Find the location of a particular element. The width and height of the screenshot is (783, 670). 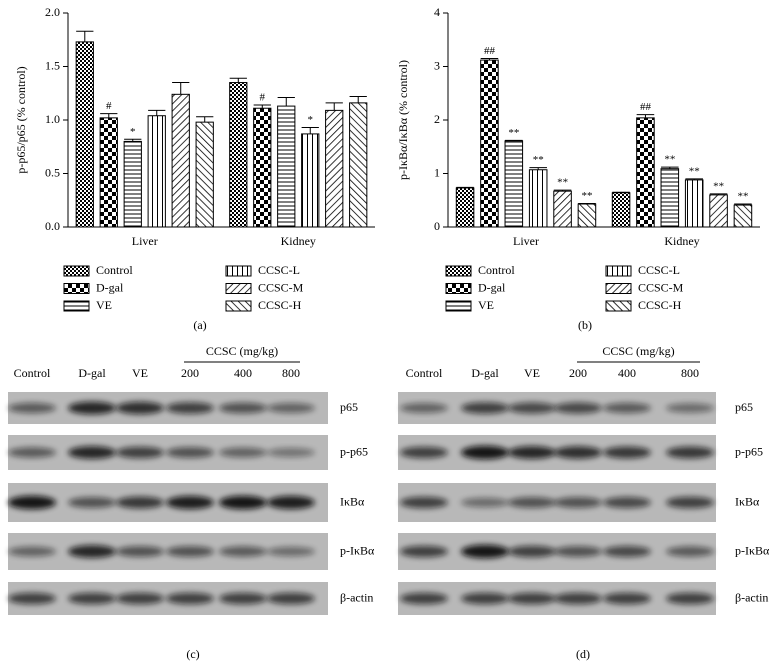

panel-label: (d) is located at coordinates (583, 654).